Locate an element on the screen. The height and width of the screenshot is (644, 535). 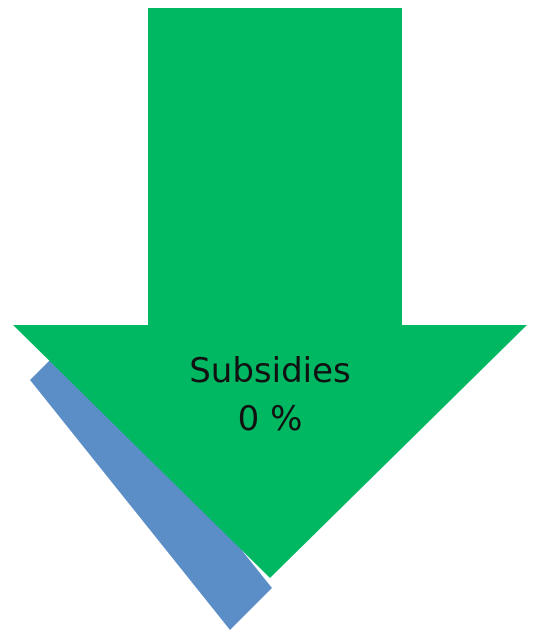
subsidies-label: Subsidies is located at coordinates (270, 371).